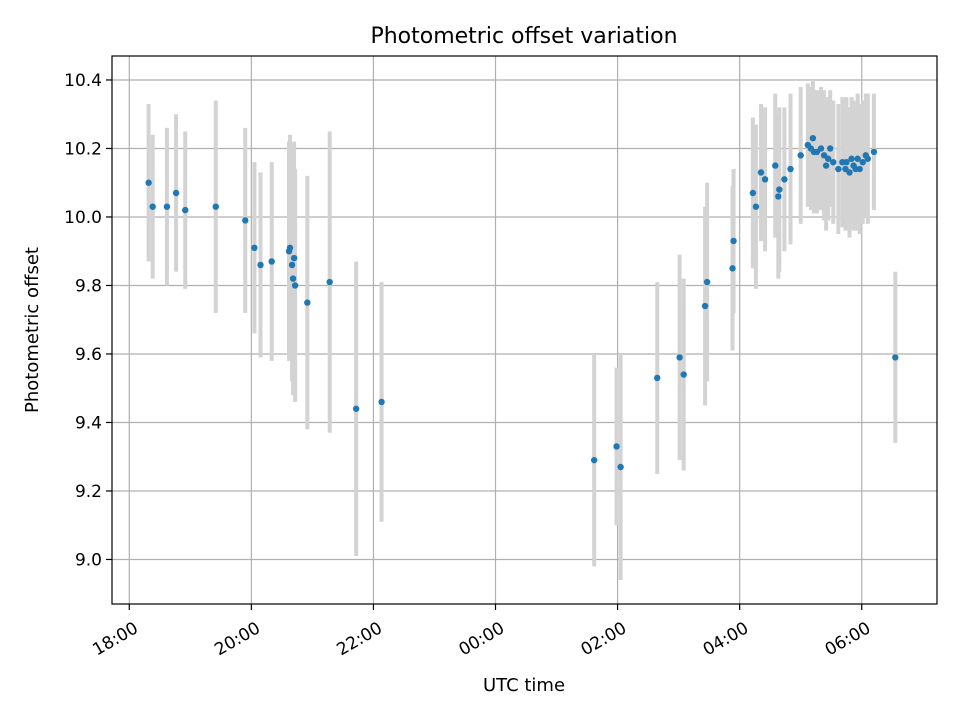  Describe the element at coordinates (88, 423) in the screenshot. I see `y-tick-label: 9.4` at that location.